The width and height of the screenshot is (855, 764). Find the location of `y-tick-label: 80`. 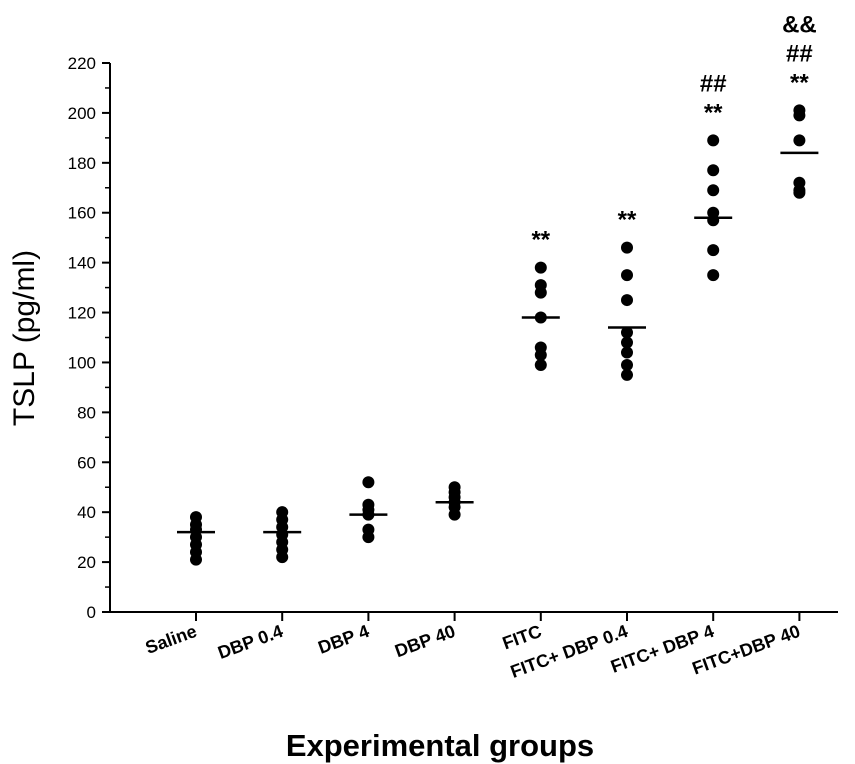

y-tick-label: 80 is located at coordinates (86, 412).